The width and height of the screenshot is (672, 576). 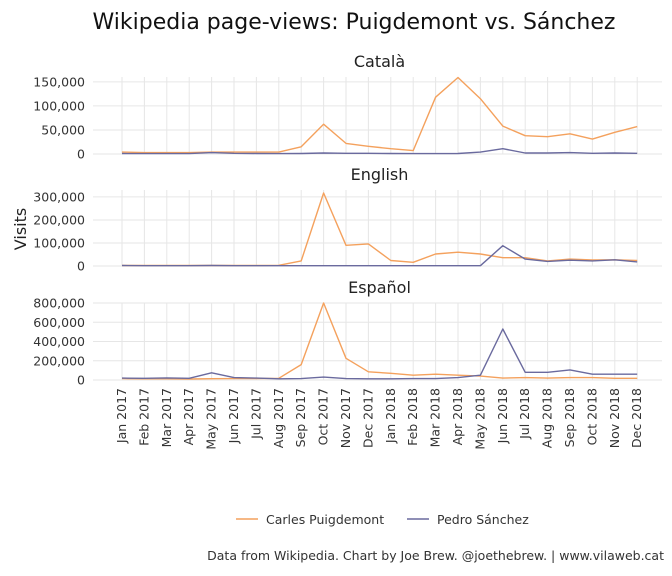 I want to click on panel-title: English, so click(x=380, y=174).